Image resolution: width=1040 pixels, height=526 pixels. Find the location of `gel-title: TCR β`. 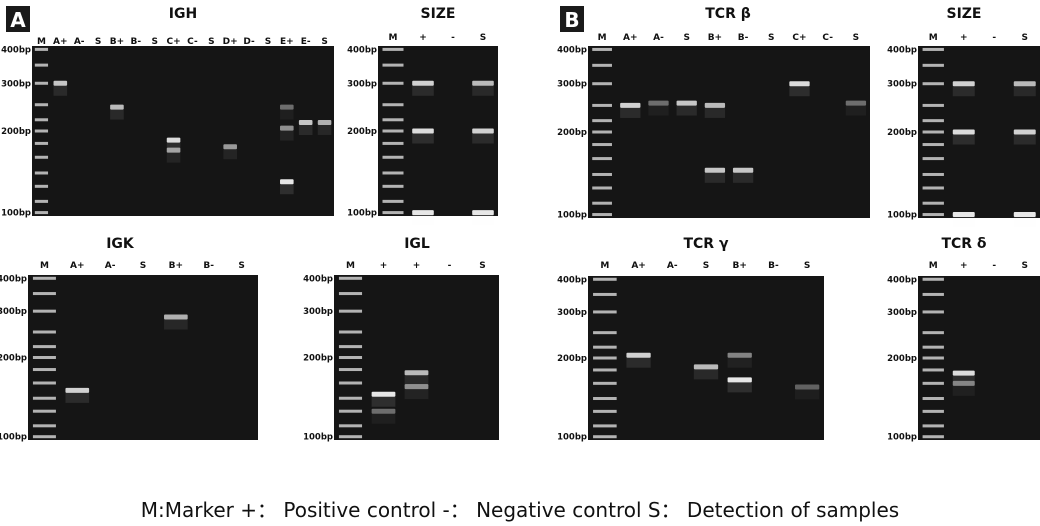

gel-title: TCR β is located at coordinates (728, 14).